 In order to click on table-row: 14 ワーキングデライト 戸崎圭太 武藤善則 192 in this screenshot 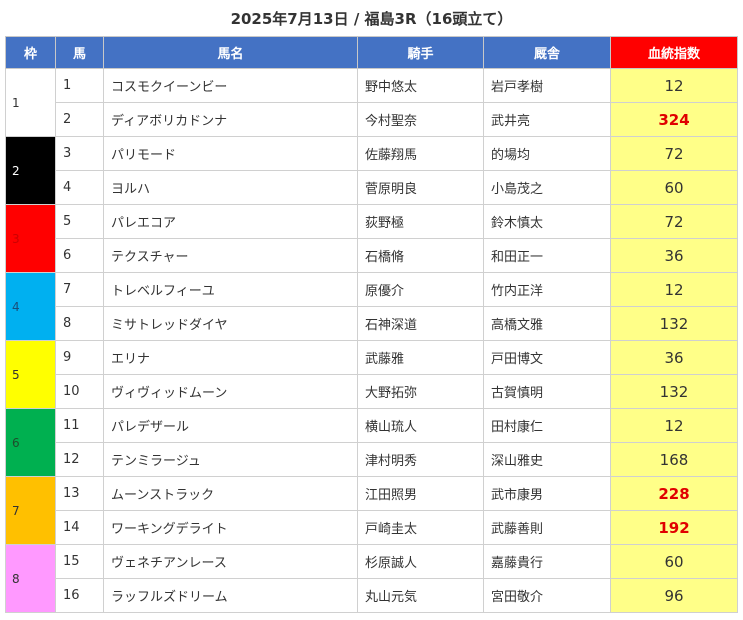, I will do `click(372, 527)`.